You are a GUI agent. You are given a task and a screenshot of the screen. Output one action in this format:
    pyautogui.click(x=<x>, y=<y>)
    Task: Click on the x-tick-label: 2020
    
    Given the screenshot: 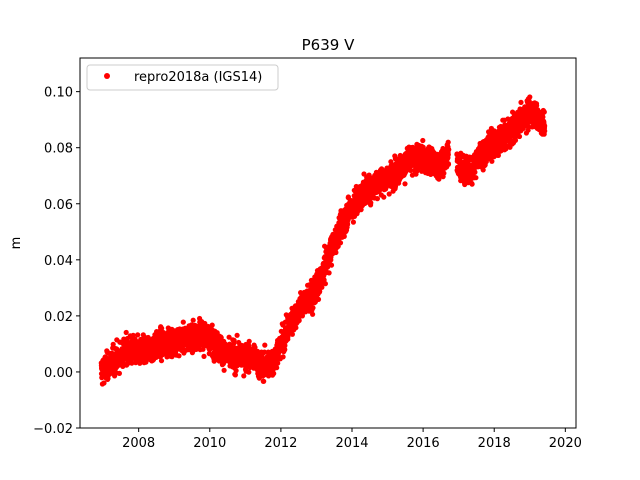 What is the action you would take?
    pyautogui.click(x=565, y=443)
    